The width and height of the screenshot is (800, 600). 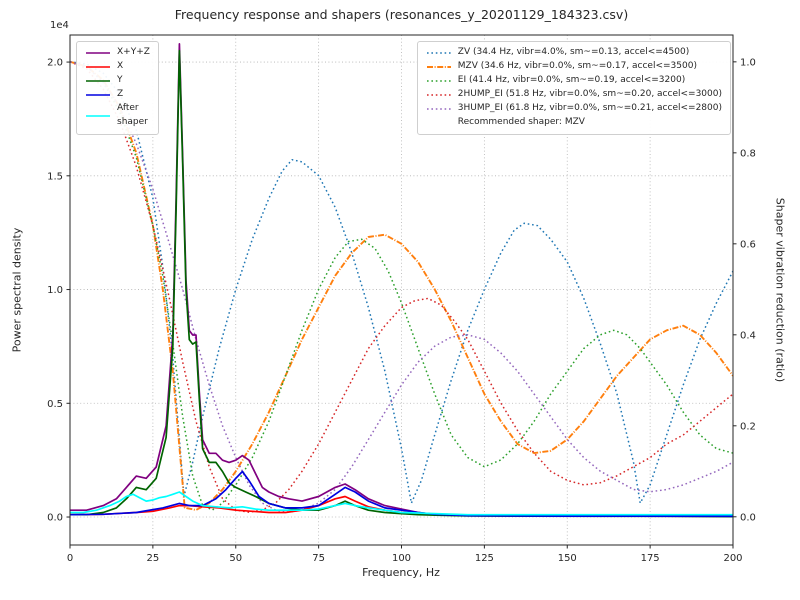 I want to click on legend-swatch-x, so click(x=98, y=67).